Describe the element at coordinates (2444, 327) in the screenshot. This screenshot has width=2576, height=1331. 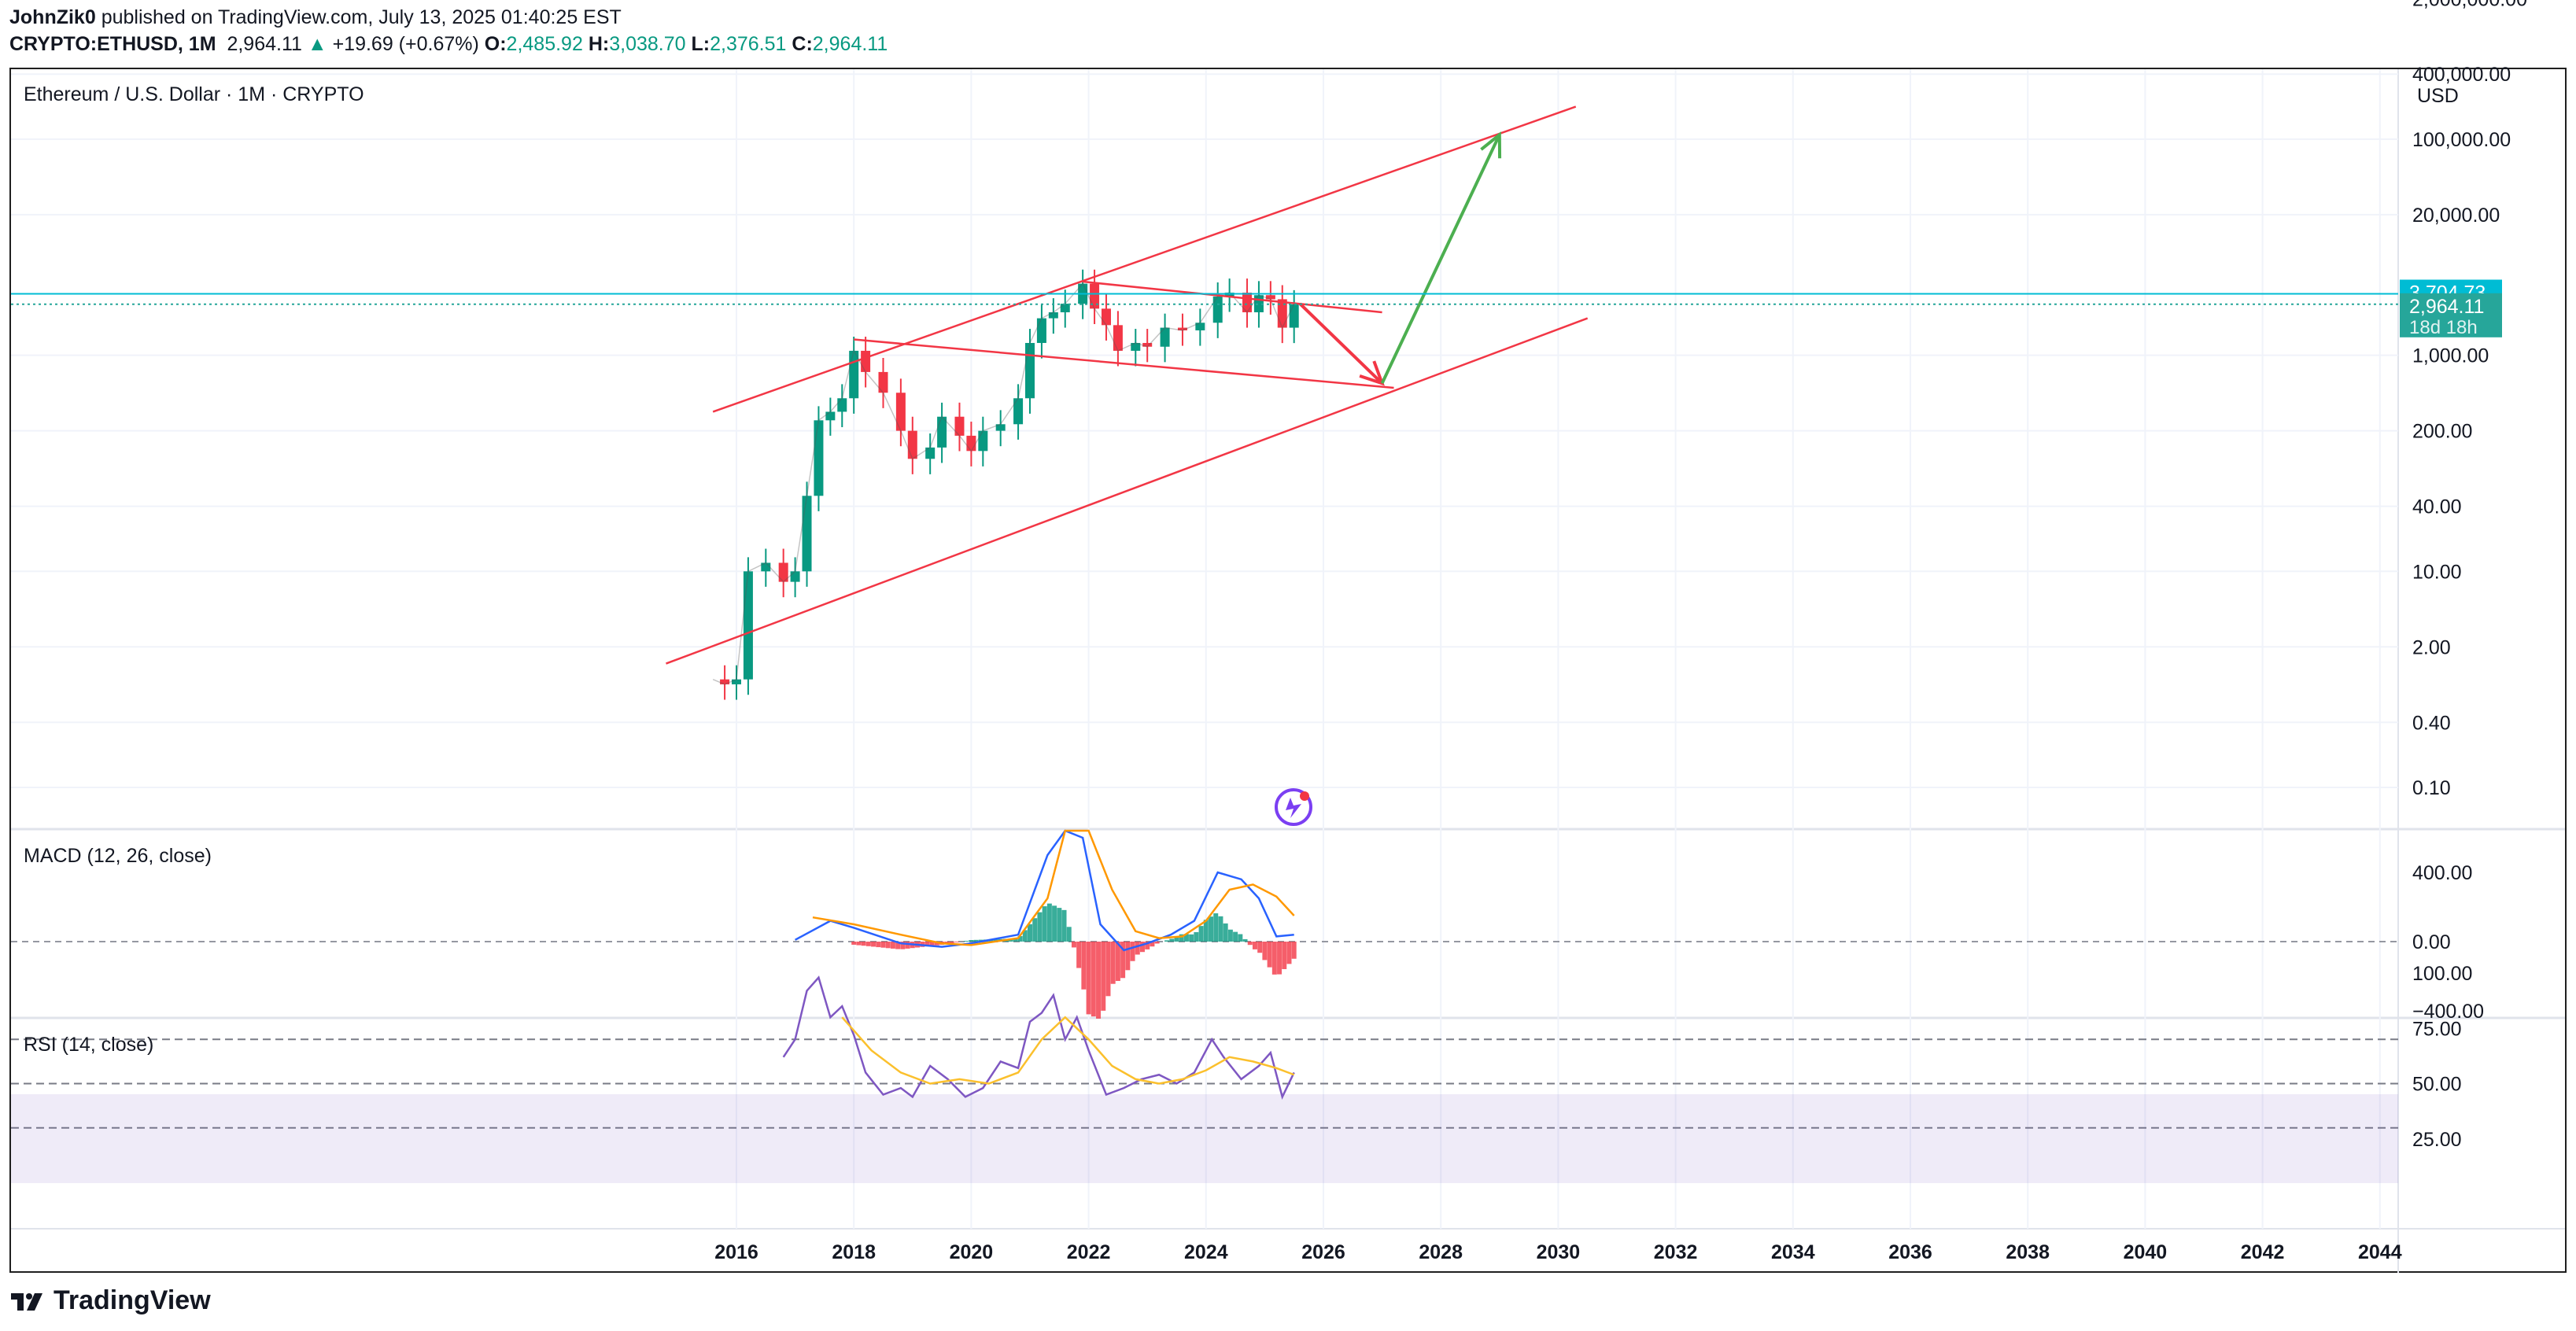
I see `price-label-countdown: 18d 18h` at that location.